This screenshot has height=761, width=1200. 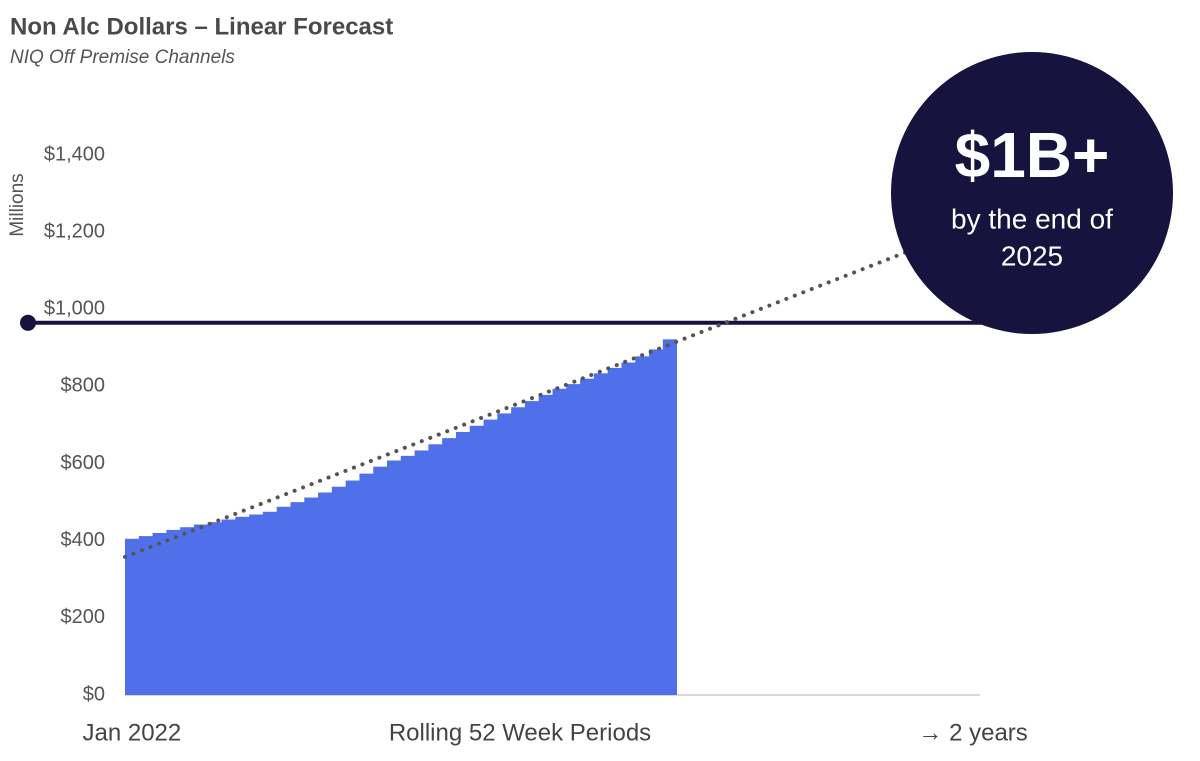 I want to click on y-tick-label: $800, so click(x=83, y=386).